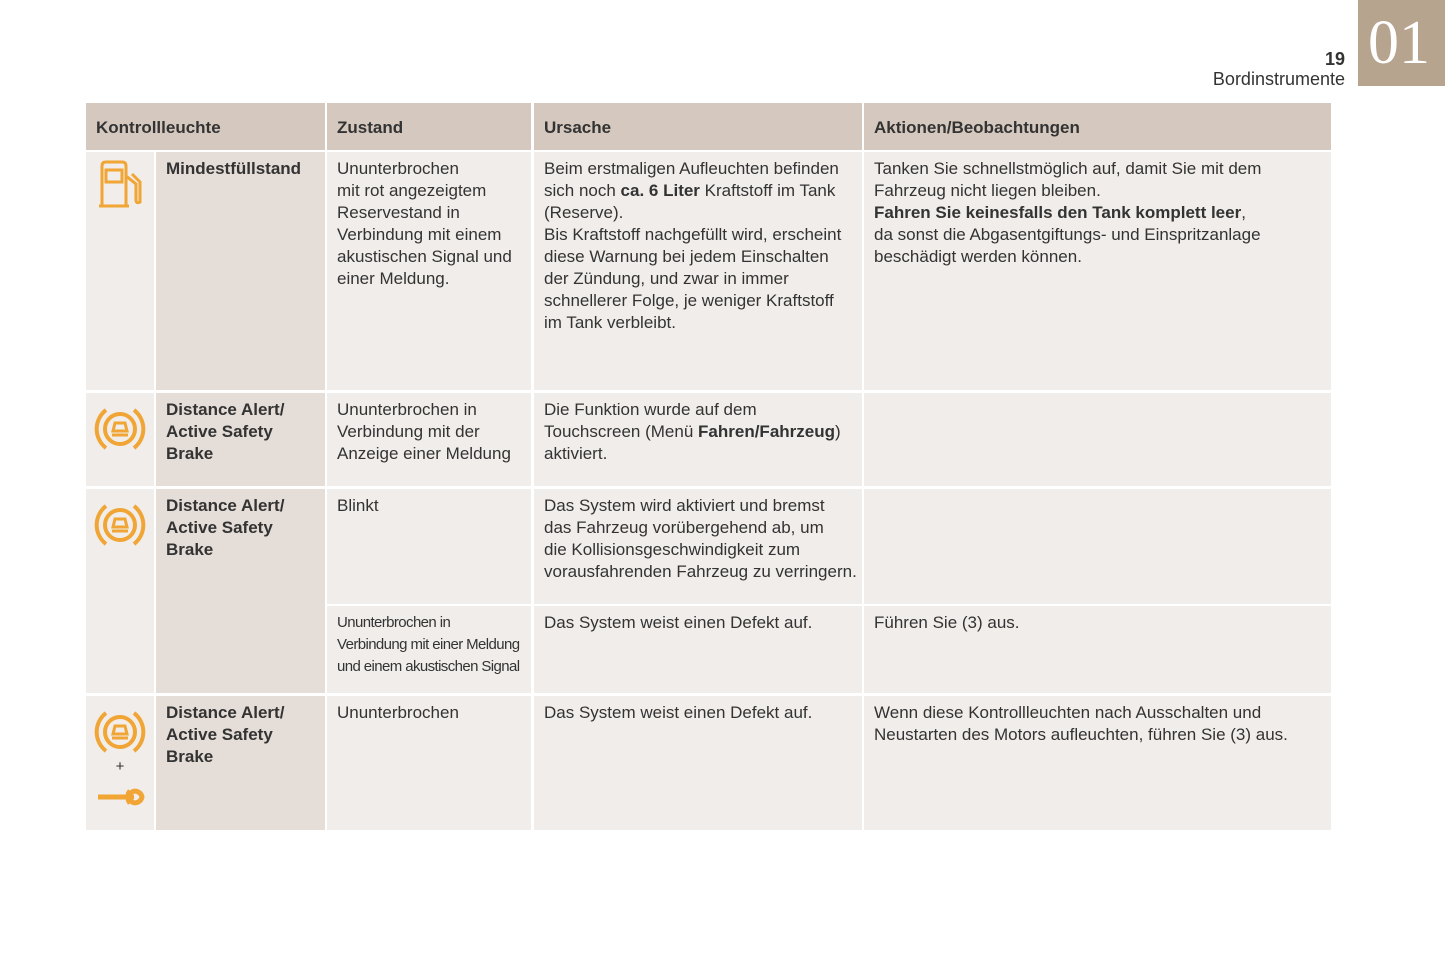  Describe the element at coordinates (698, 126) in the screenshot. I see `column-header: Ursache` at that location.